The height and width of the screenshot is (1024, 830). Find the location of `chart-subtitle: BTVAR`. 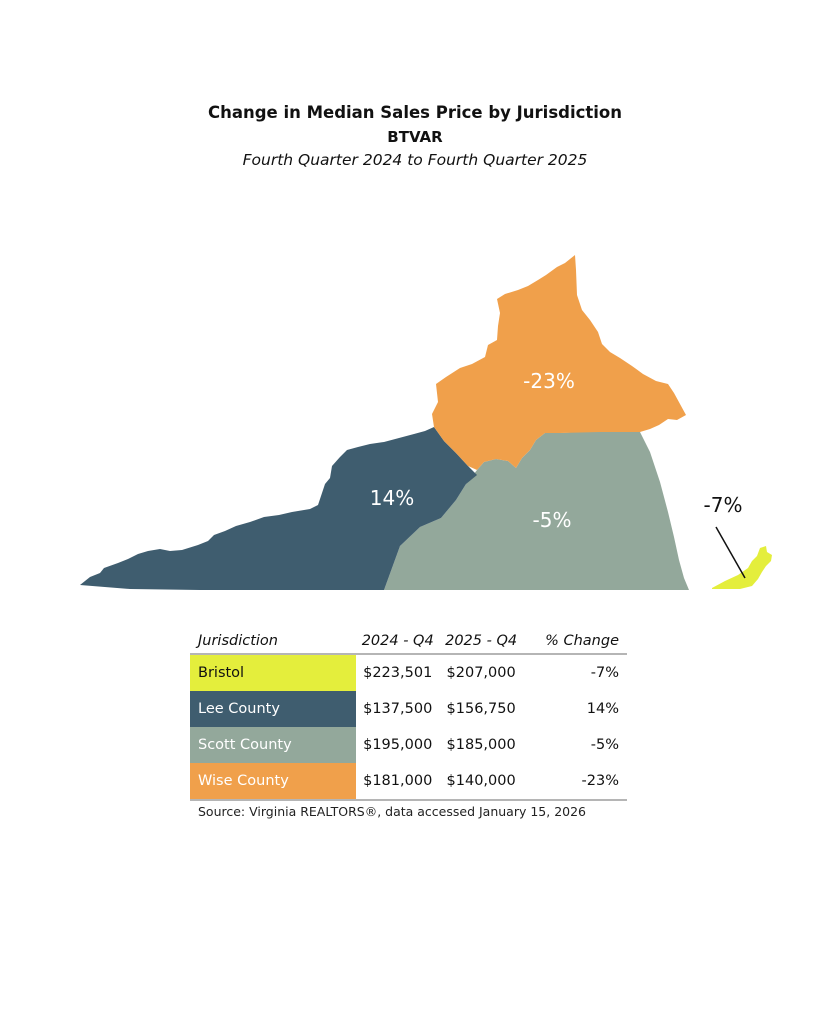

chart-subtitle: BTVAR is located at coordinates (415, 137).